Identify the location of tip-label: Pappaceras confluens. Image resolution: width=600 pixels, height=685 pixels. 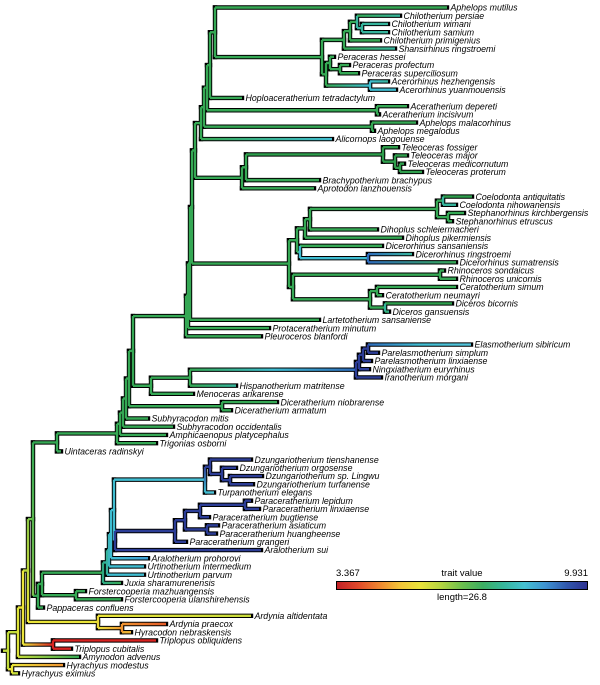
(91, 608).